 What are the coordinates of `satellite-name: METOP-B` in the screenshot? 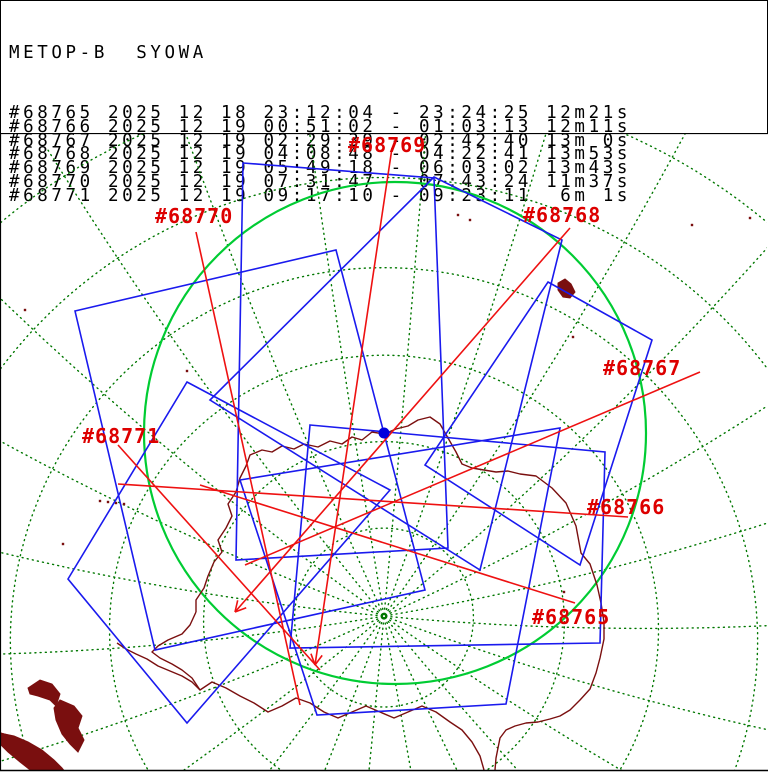 It's located at (58, 53).